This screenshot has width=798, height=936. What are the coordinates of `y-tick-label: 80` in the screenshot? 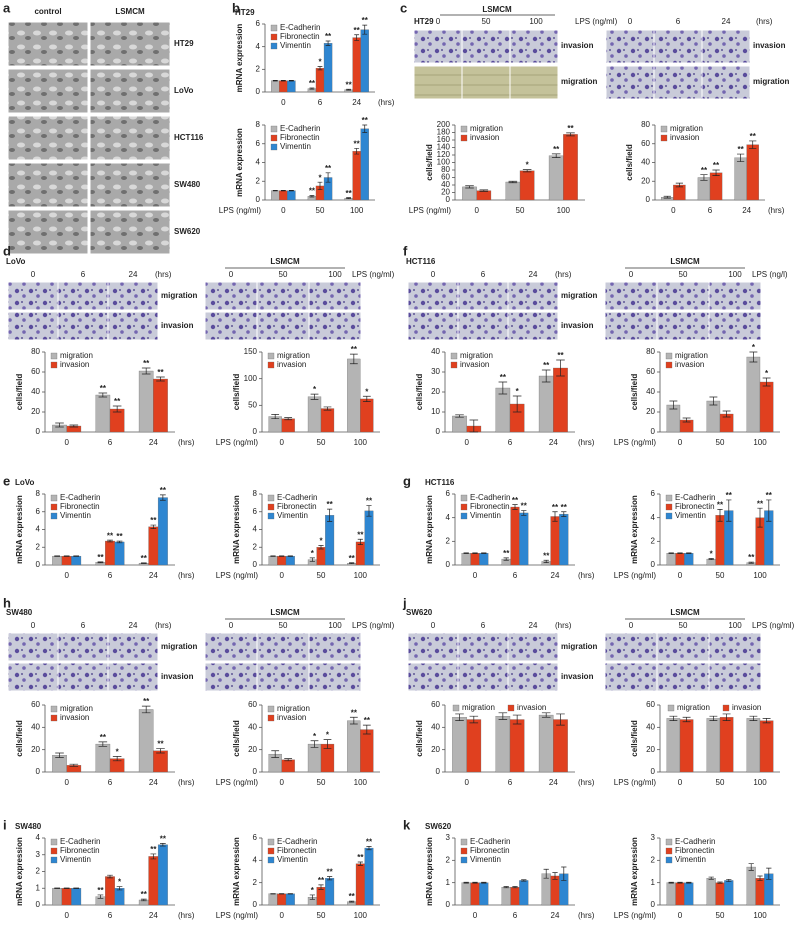 It's located at (650, 351).